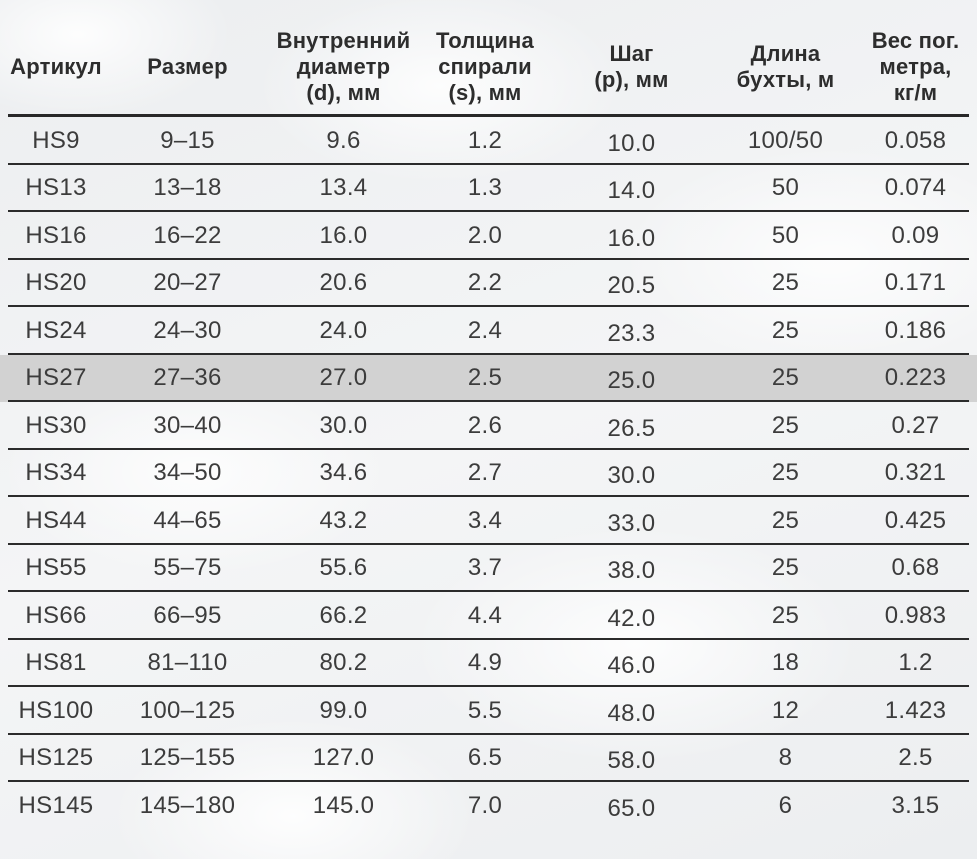  I want to click on cell-spiral-thickness: 2.6, so click(485, 425).